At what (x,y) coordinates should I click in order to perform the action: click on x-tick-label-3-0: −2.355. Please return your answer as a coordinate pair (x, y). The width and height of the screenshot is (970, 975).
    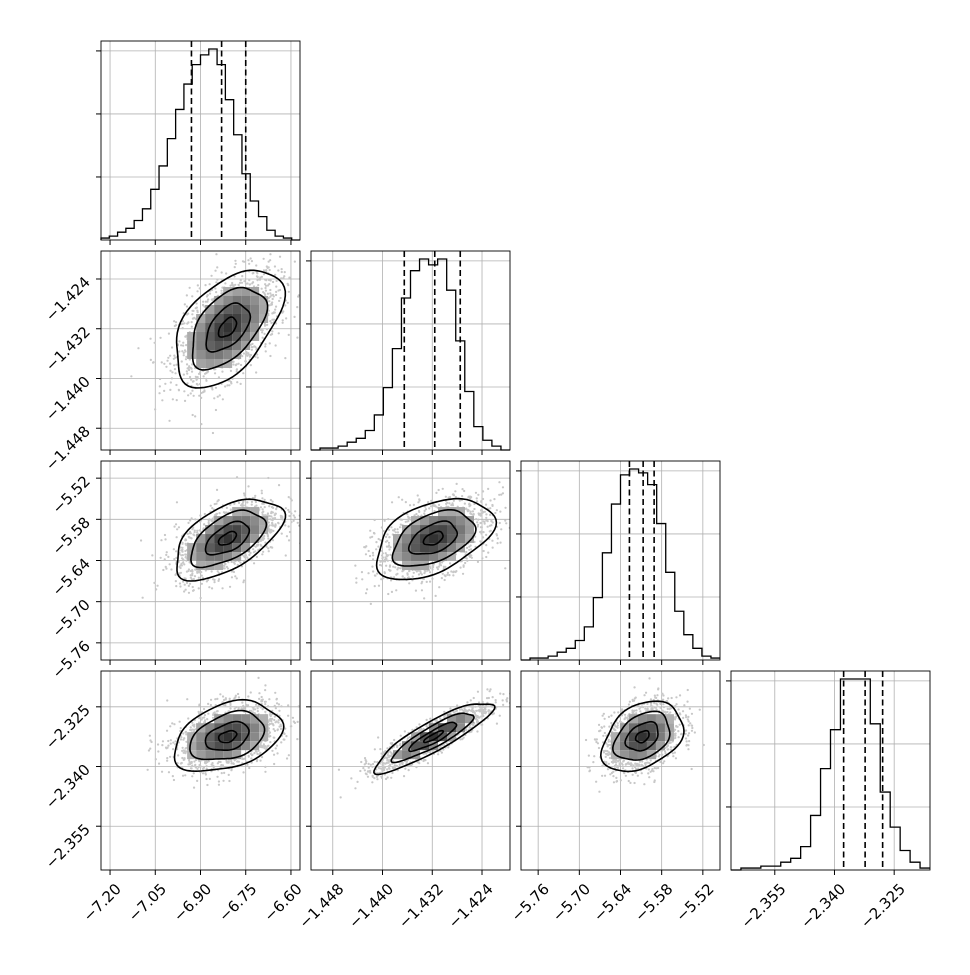
    Looking at the image, I should click on (764, 906).